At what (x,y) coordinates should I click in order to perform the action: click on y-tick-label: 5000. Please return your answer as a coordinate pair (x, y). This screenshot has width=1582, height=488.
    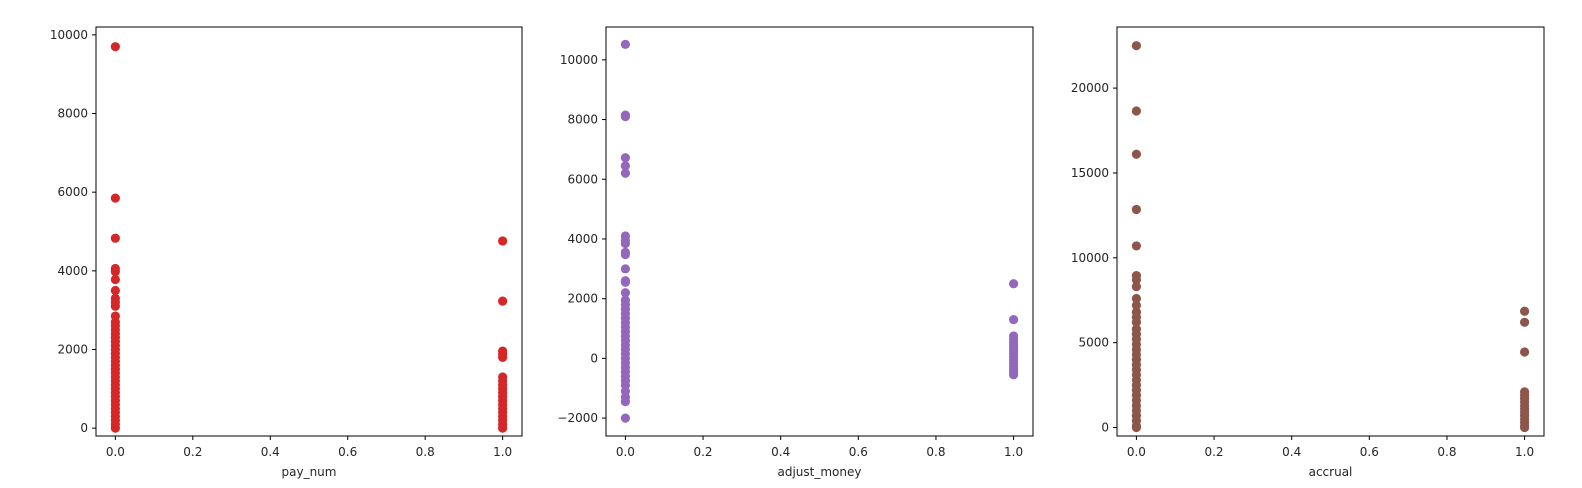
    Looking at the image, I should click on (1093, 343).